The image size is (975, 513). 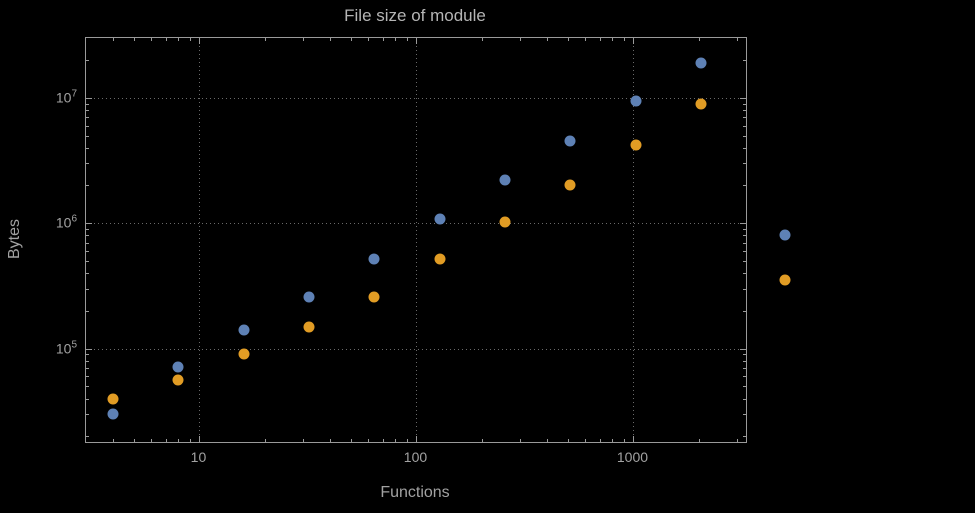 What do you see at coordinates (415, 15) in the screenshot?
I see `chart-title: File size of module` at bounding box center [415, 15].